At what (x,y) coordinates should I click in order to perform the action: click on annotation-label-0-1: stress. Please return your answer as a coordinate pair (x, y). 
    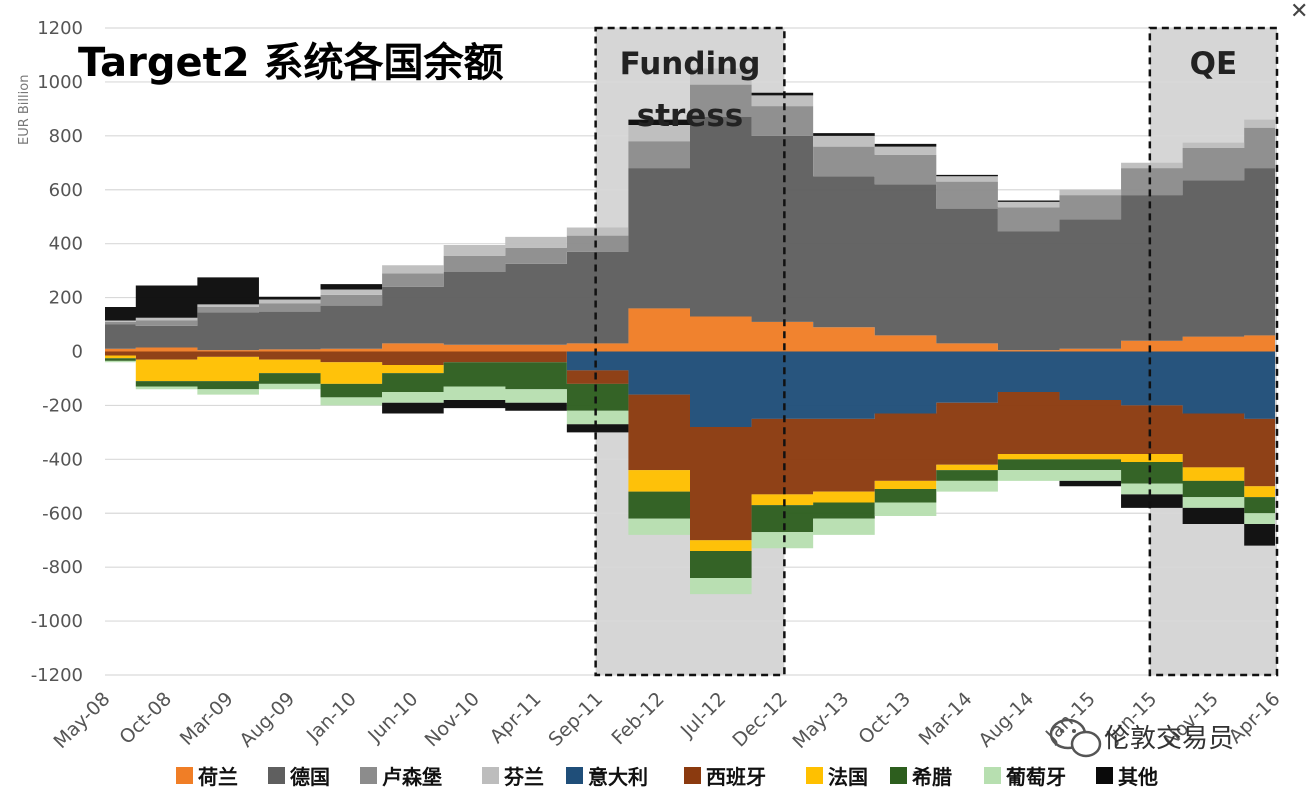
    Looking at the image, I should click on (690, 116).